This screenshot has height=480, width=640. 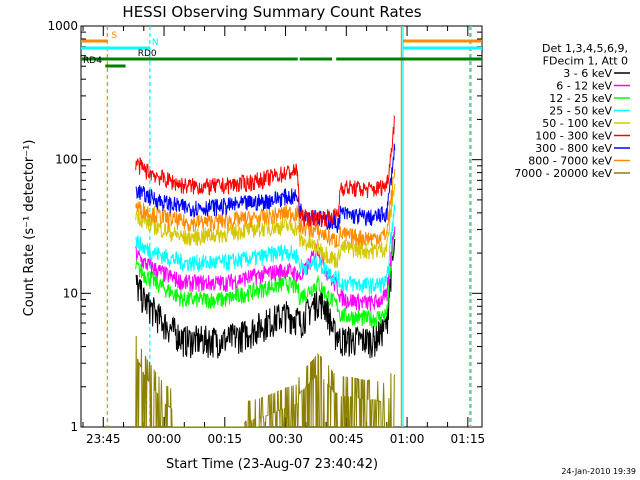 What do you see at coordinates (346, 439) in the screenshot?
I see `x-tick-label: 00:45` at bounding box center [346, 439].